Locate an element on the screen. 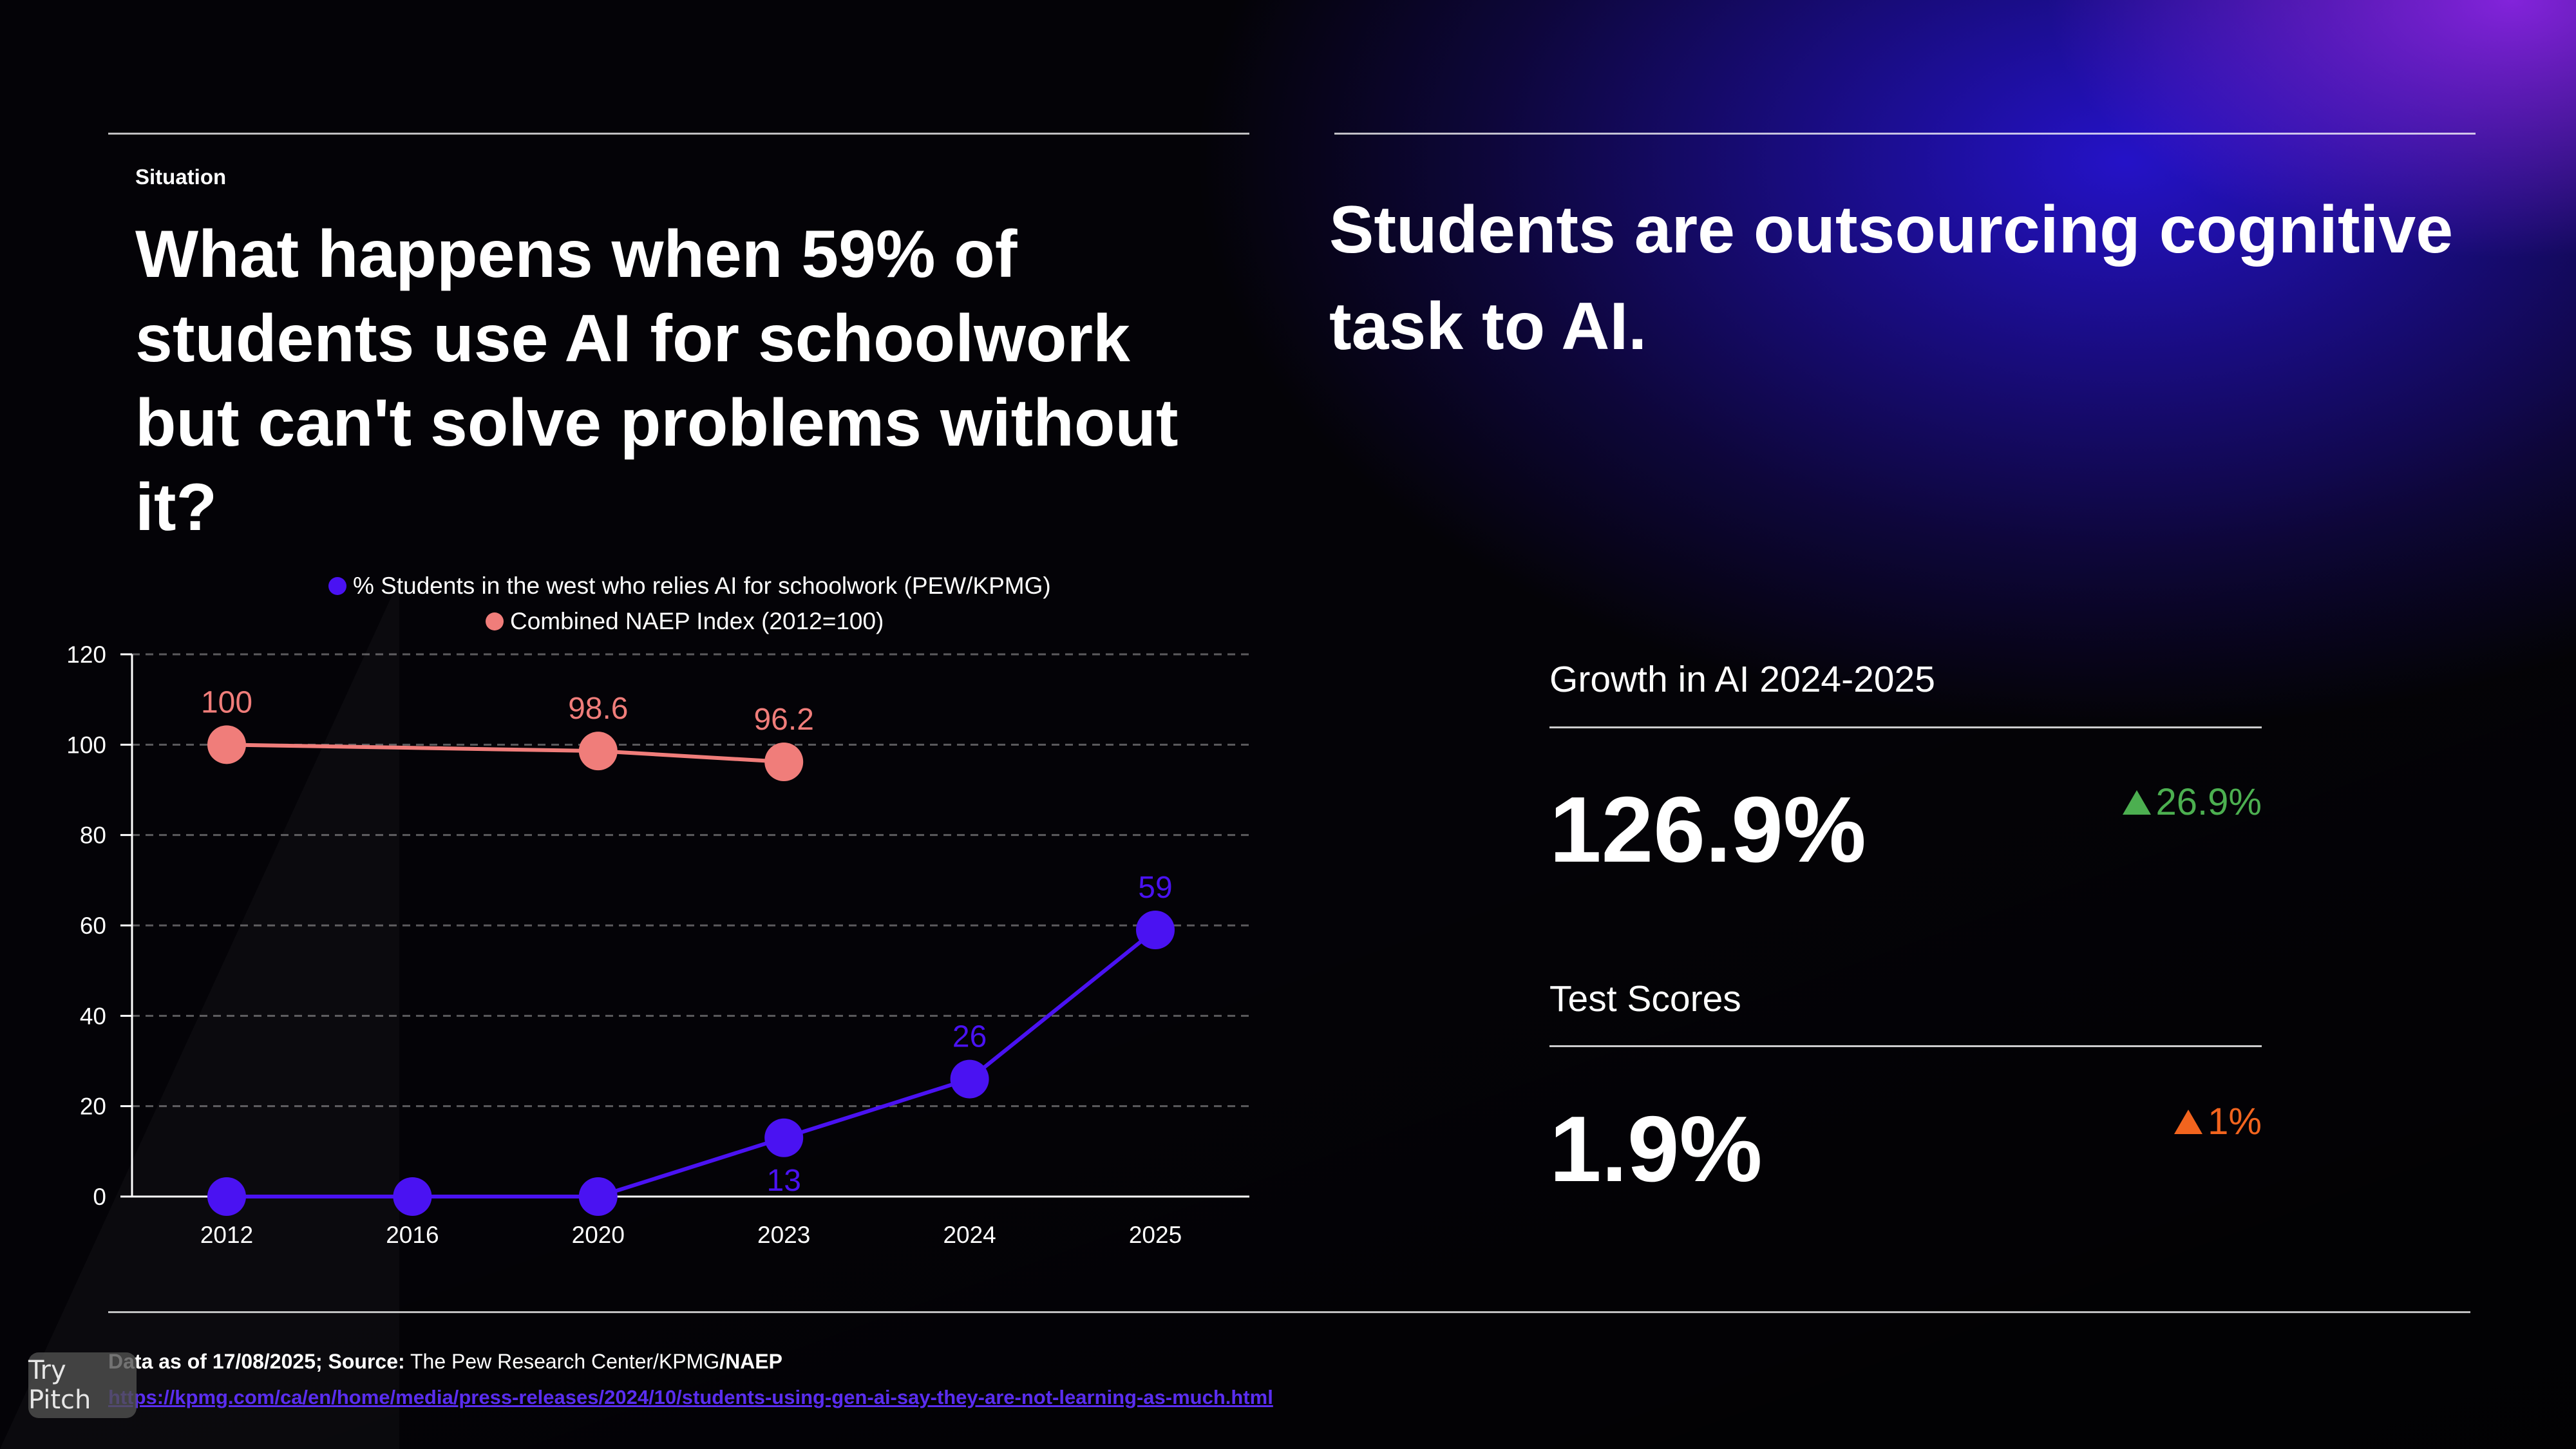 The image size is (2576, 1449). y-tick-label: 120 is located at coordinates (86, 654).